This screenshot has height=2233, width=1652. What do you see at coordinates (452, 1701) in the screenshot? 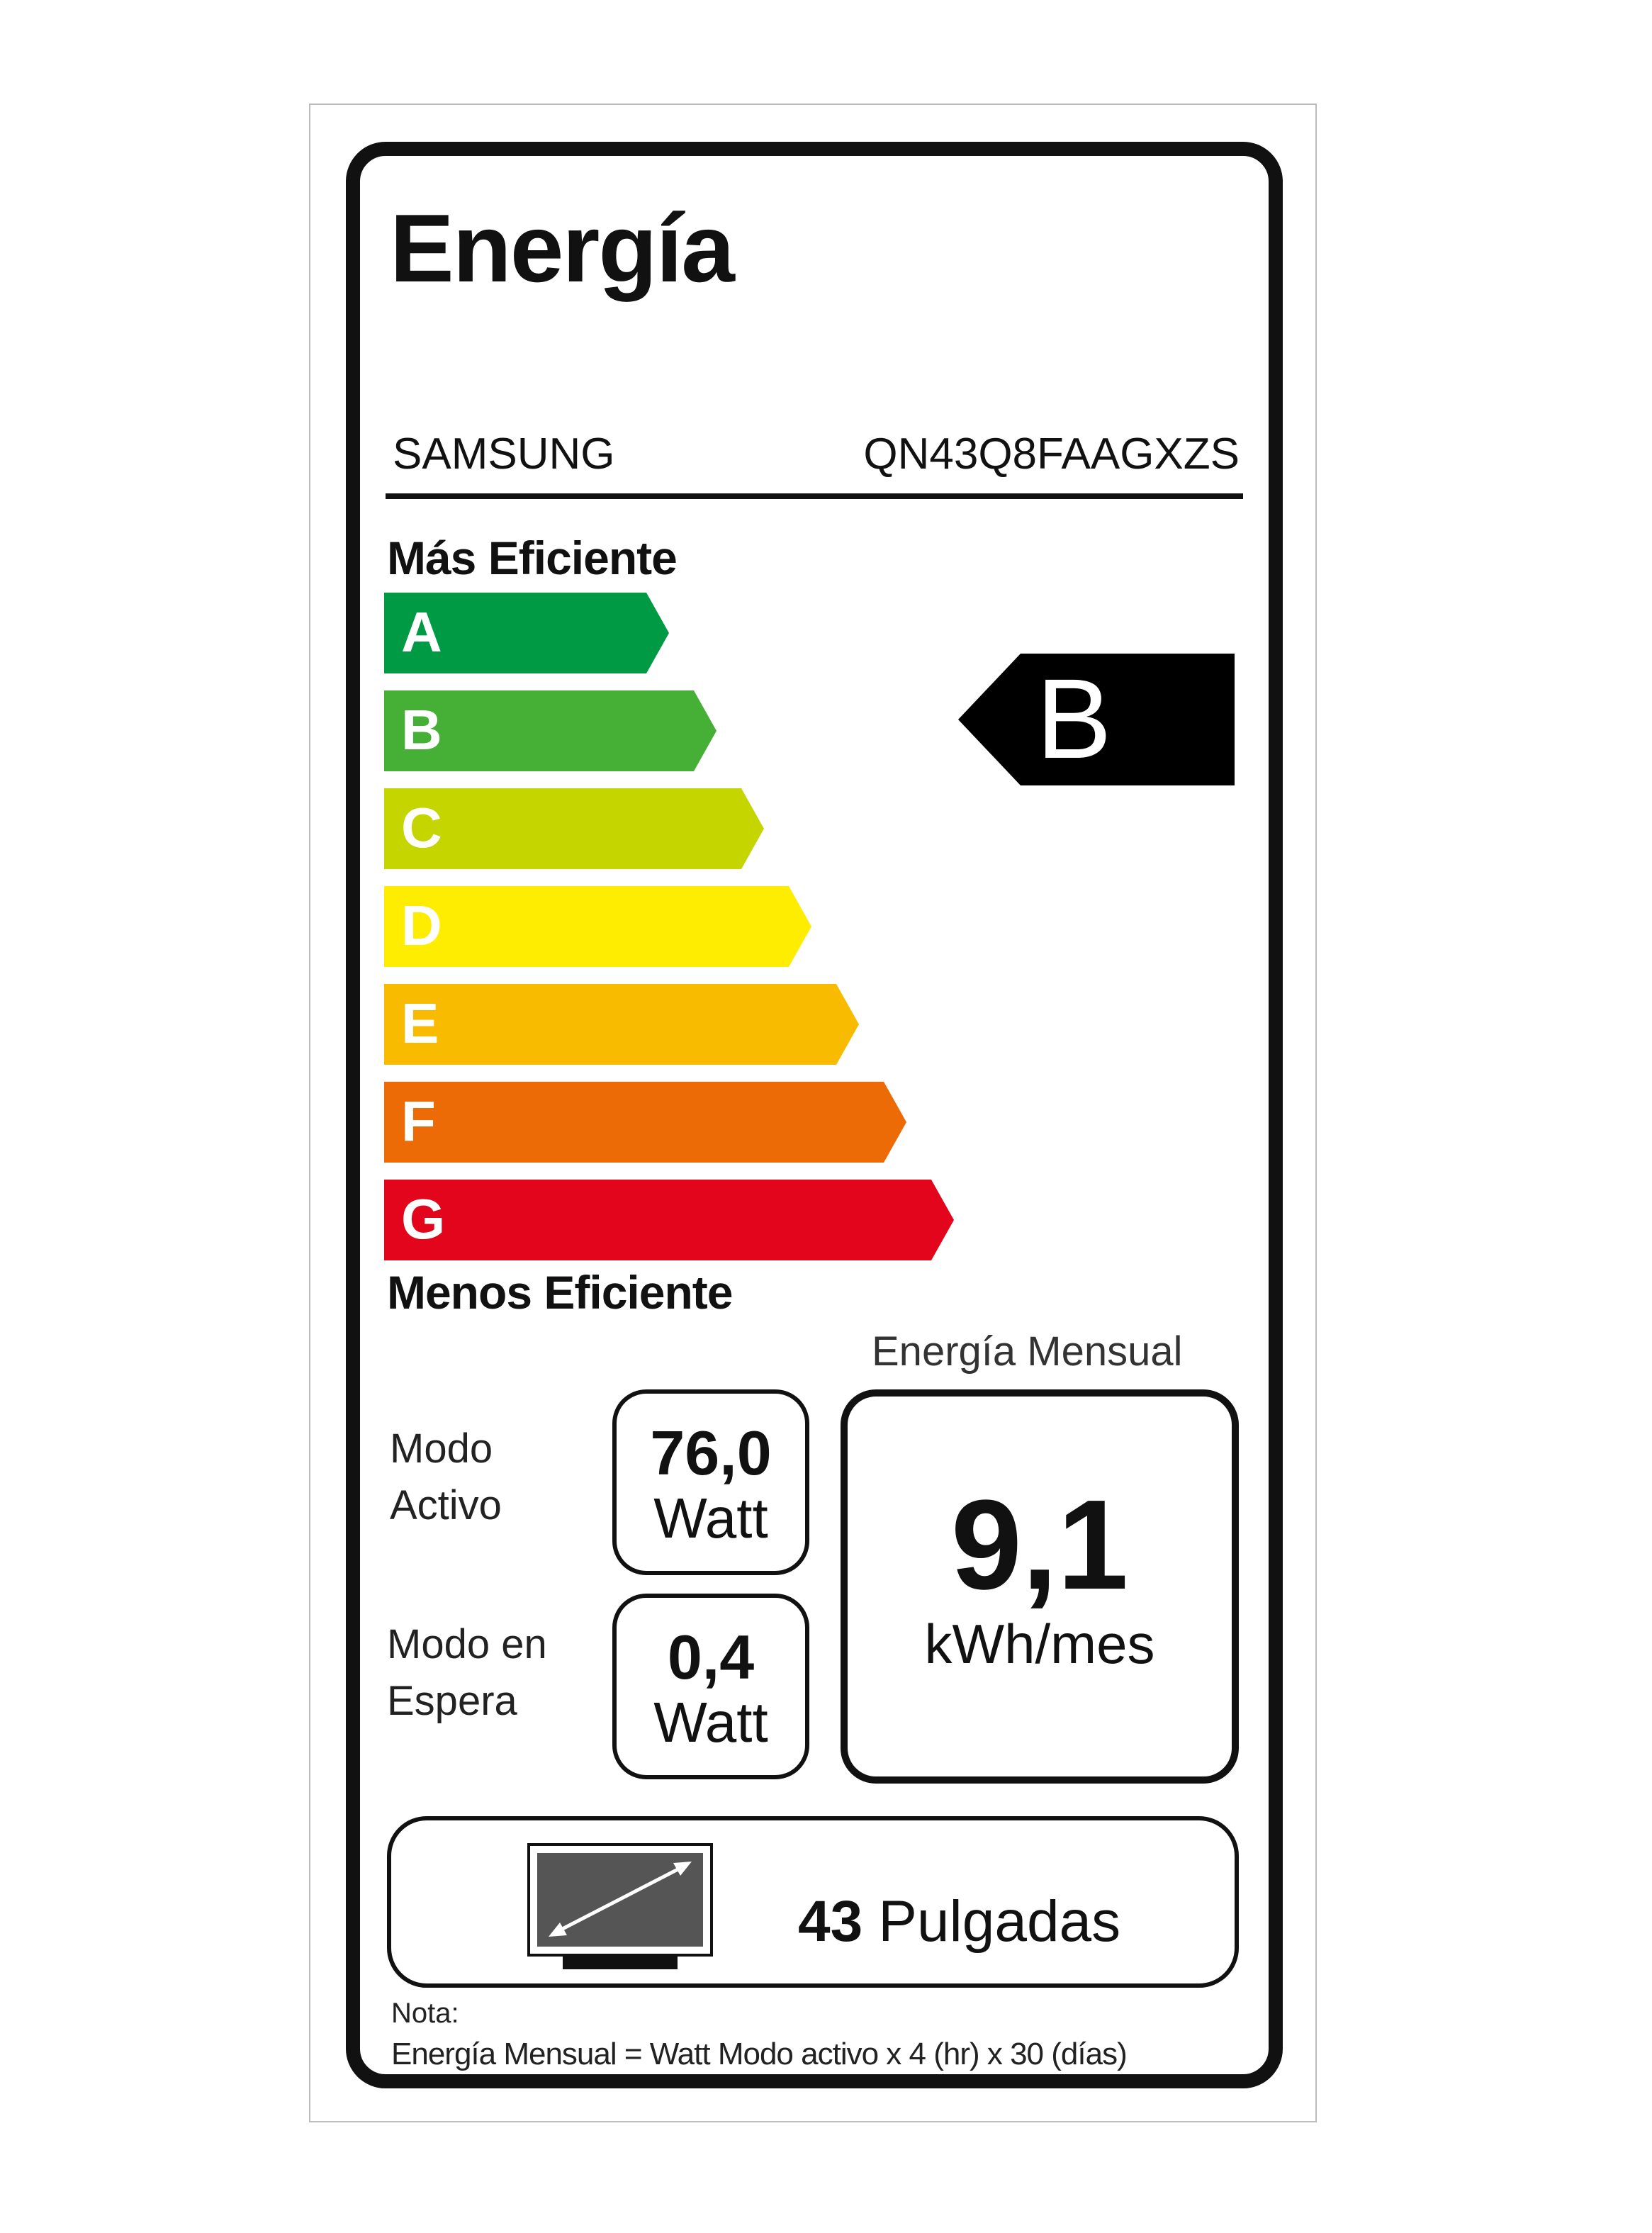
I see `standby-mode-label-line2: Espera` at bounding box center [452, 1701].